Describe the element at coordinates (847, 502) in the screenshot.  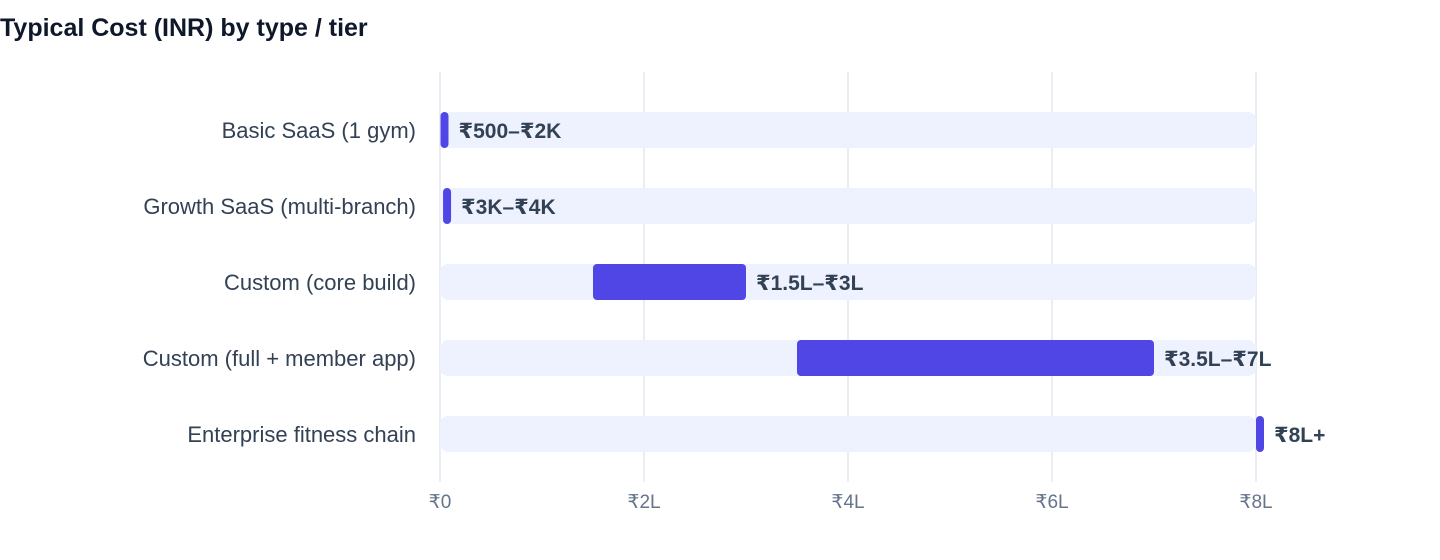
I see `x-tick-label: ₹4L` at that location.